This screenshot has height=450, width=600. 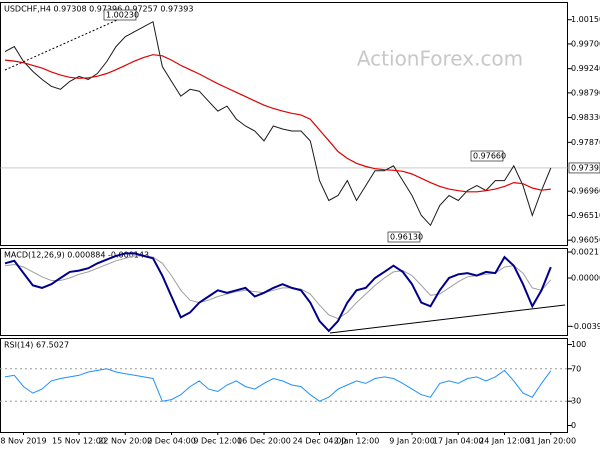 What do you see at coordinates (125, 441) in the screenshot?
I see `x-tick-label: 22 Nov 20:00` at bounding box center [125, 441].